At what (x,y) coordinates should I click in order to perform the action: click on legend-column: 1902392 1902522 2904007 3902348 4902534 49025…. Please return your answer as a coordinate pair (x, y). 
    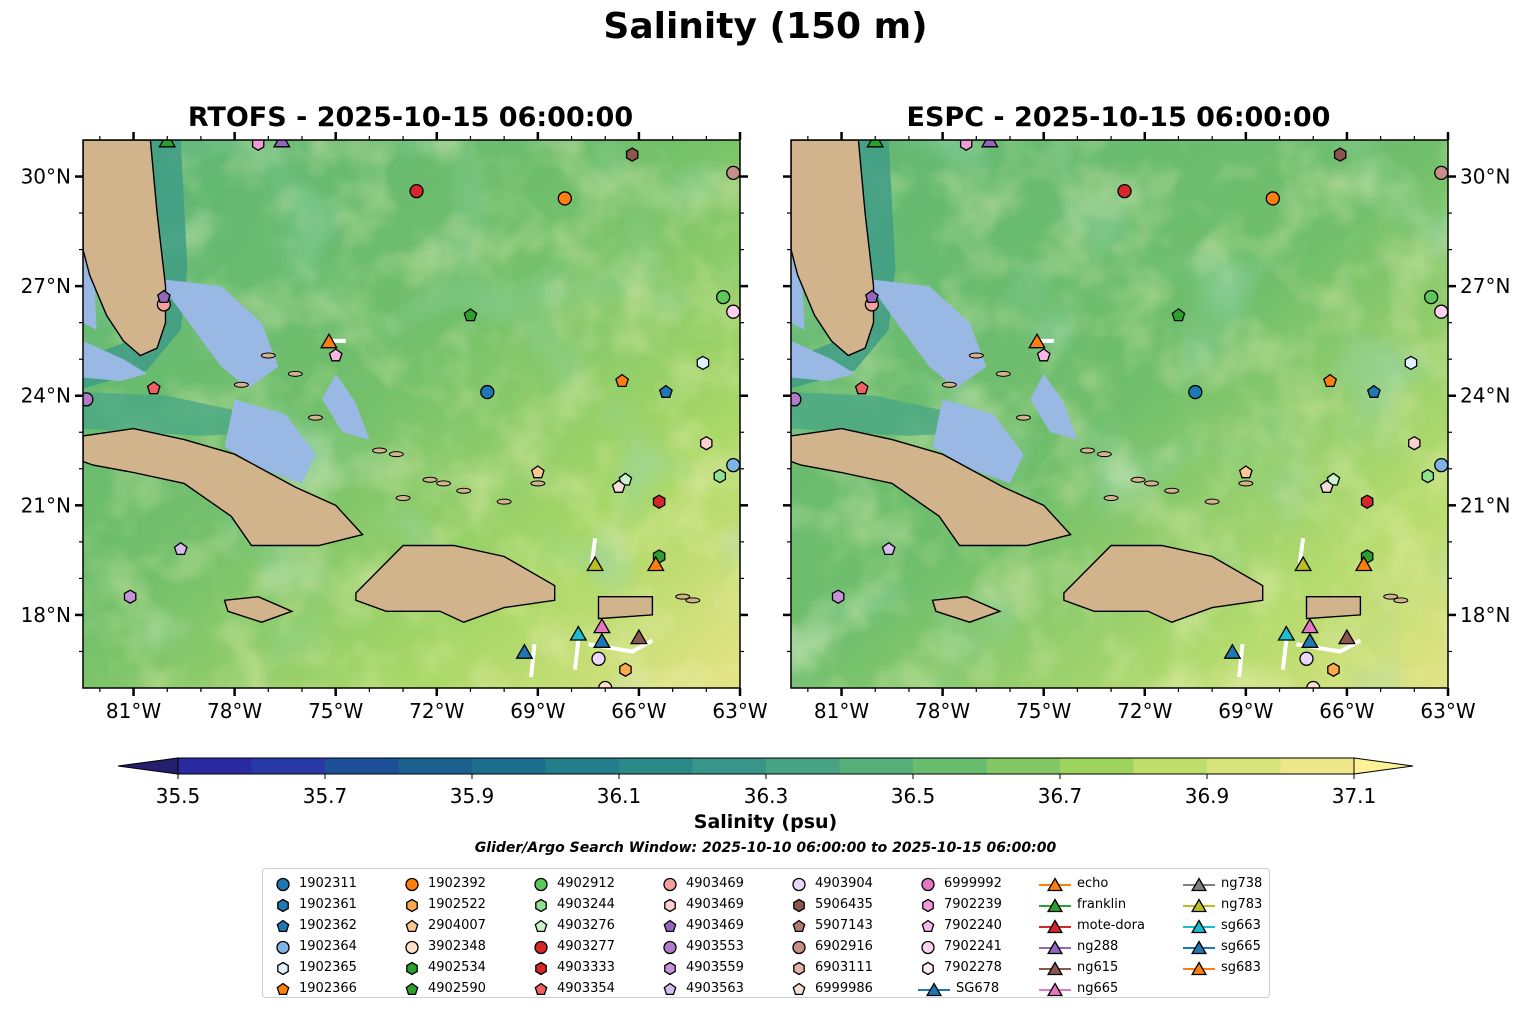
    Looking at the image, I should click on (444, 936).